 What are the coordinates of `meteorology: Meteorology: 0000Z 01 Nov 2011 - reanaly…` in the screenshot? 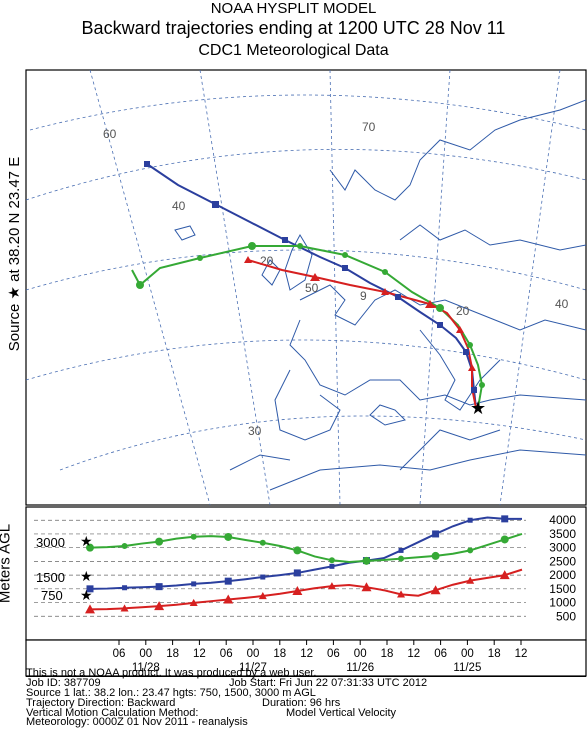 It's located at (137, 722).